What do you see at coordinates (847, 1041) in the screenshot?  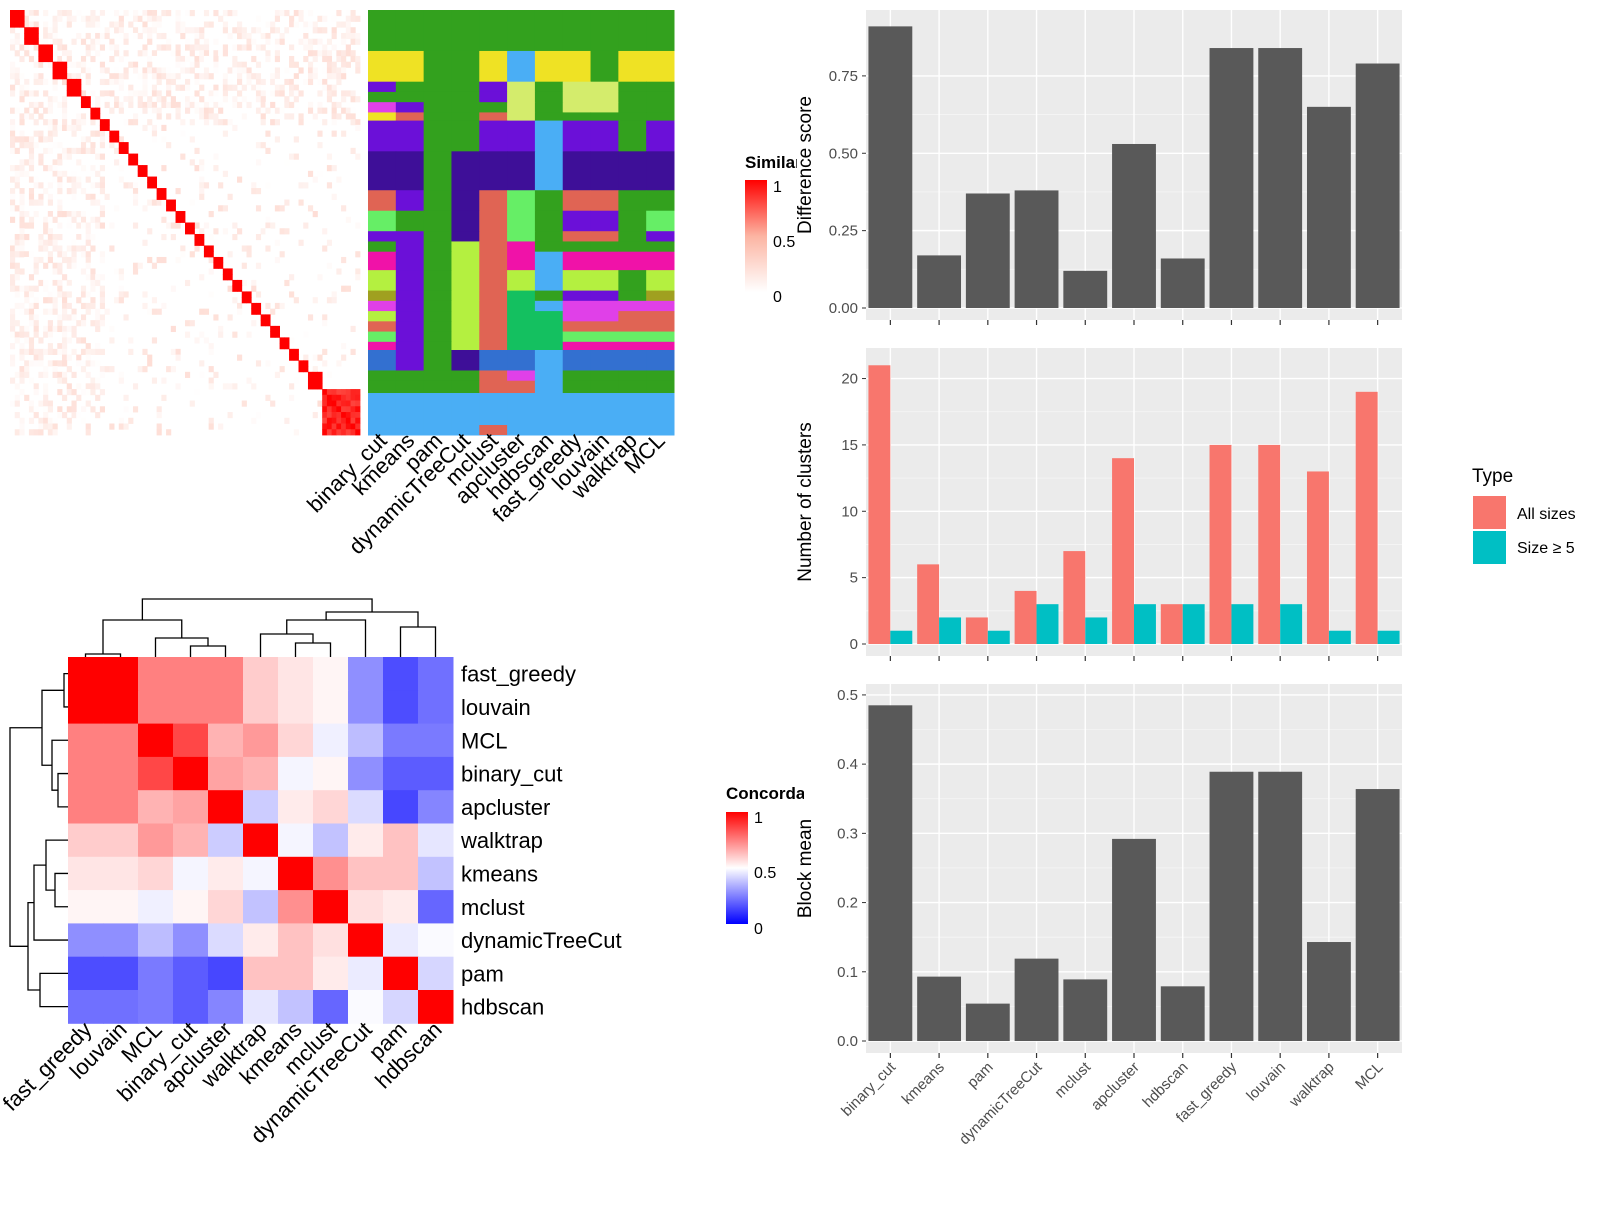 I see `y-tick-label: 0.0` at bounding box center [847, 1041].